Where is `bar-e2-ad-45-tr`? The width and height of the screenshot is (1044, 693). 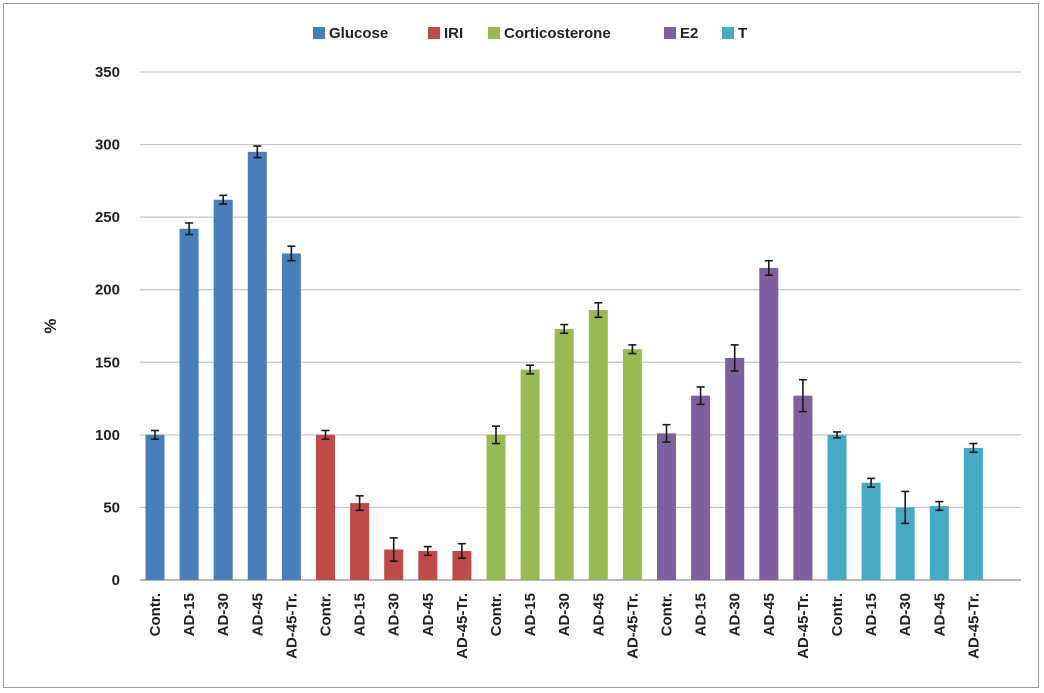
bar-e2-ad-45-tr is located at coordinates (803, 487).